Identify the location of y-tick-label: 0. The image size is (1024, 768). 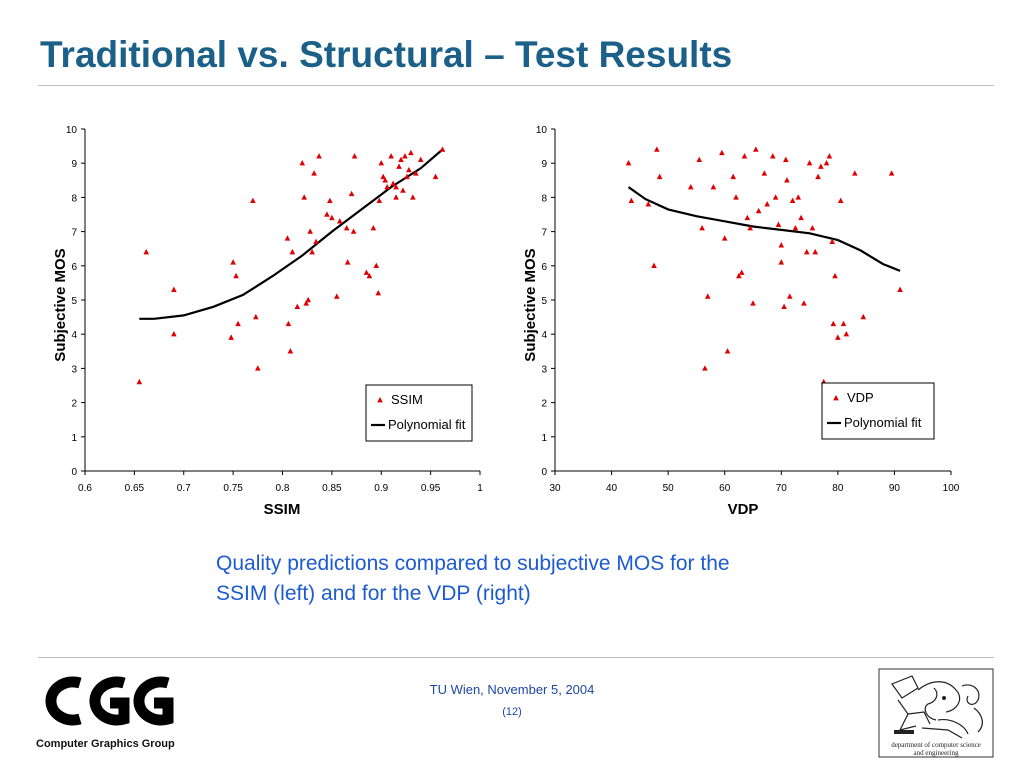
(544, 472).